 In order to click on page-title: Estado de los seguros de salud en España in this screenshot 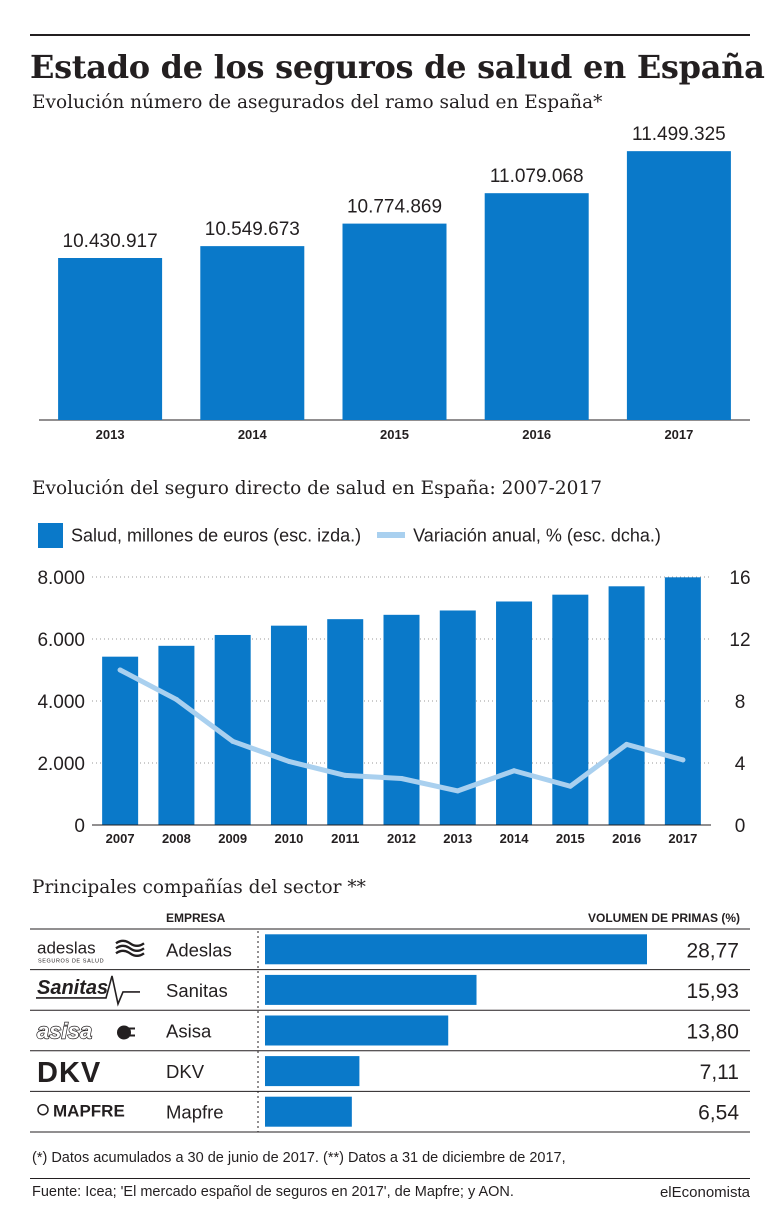, I will do `click(397, 67)`.